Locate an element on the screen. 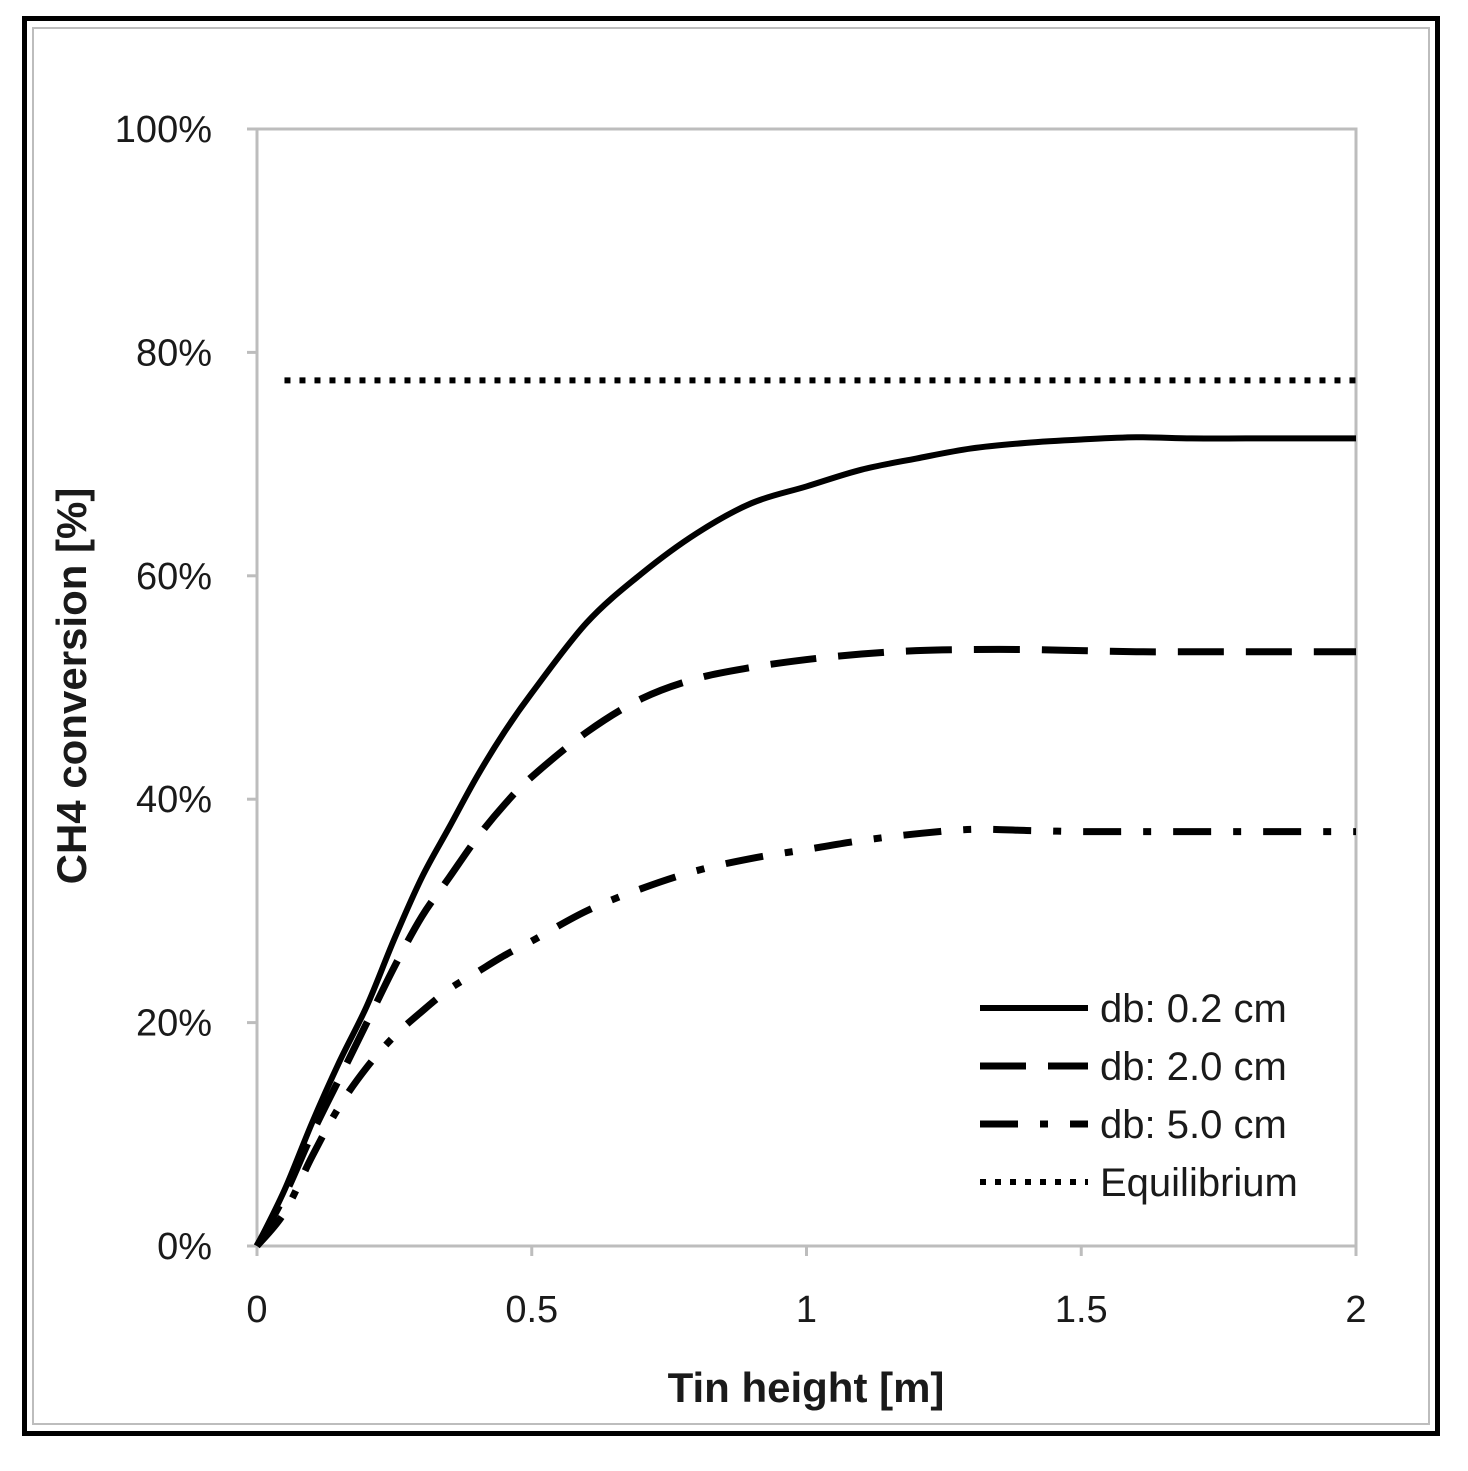  y-tick-label: 60% is located at coordinates (174, 577).